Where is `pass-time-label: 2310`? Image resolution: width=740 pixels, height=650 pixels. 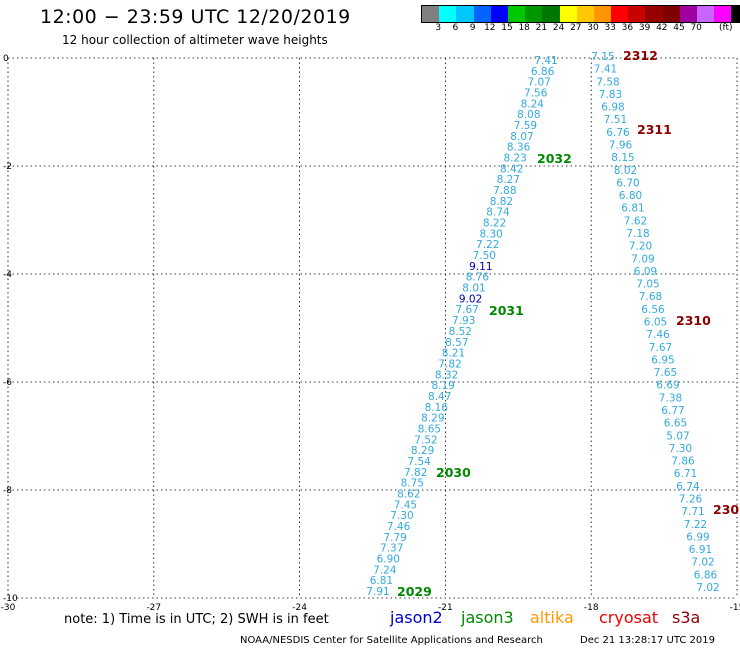 pass-time-label: 2310 is located at coordinates (693, 320).